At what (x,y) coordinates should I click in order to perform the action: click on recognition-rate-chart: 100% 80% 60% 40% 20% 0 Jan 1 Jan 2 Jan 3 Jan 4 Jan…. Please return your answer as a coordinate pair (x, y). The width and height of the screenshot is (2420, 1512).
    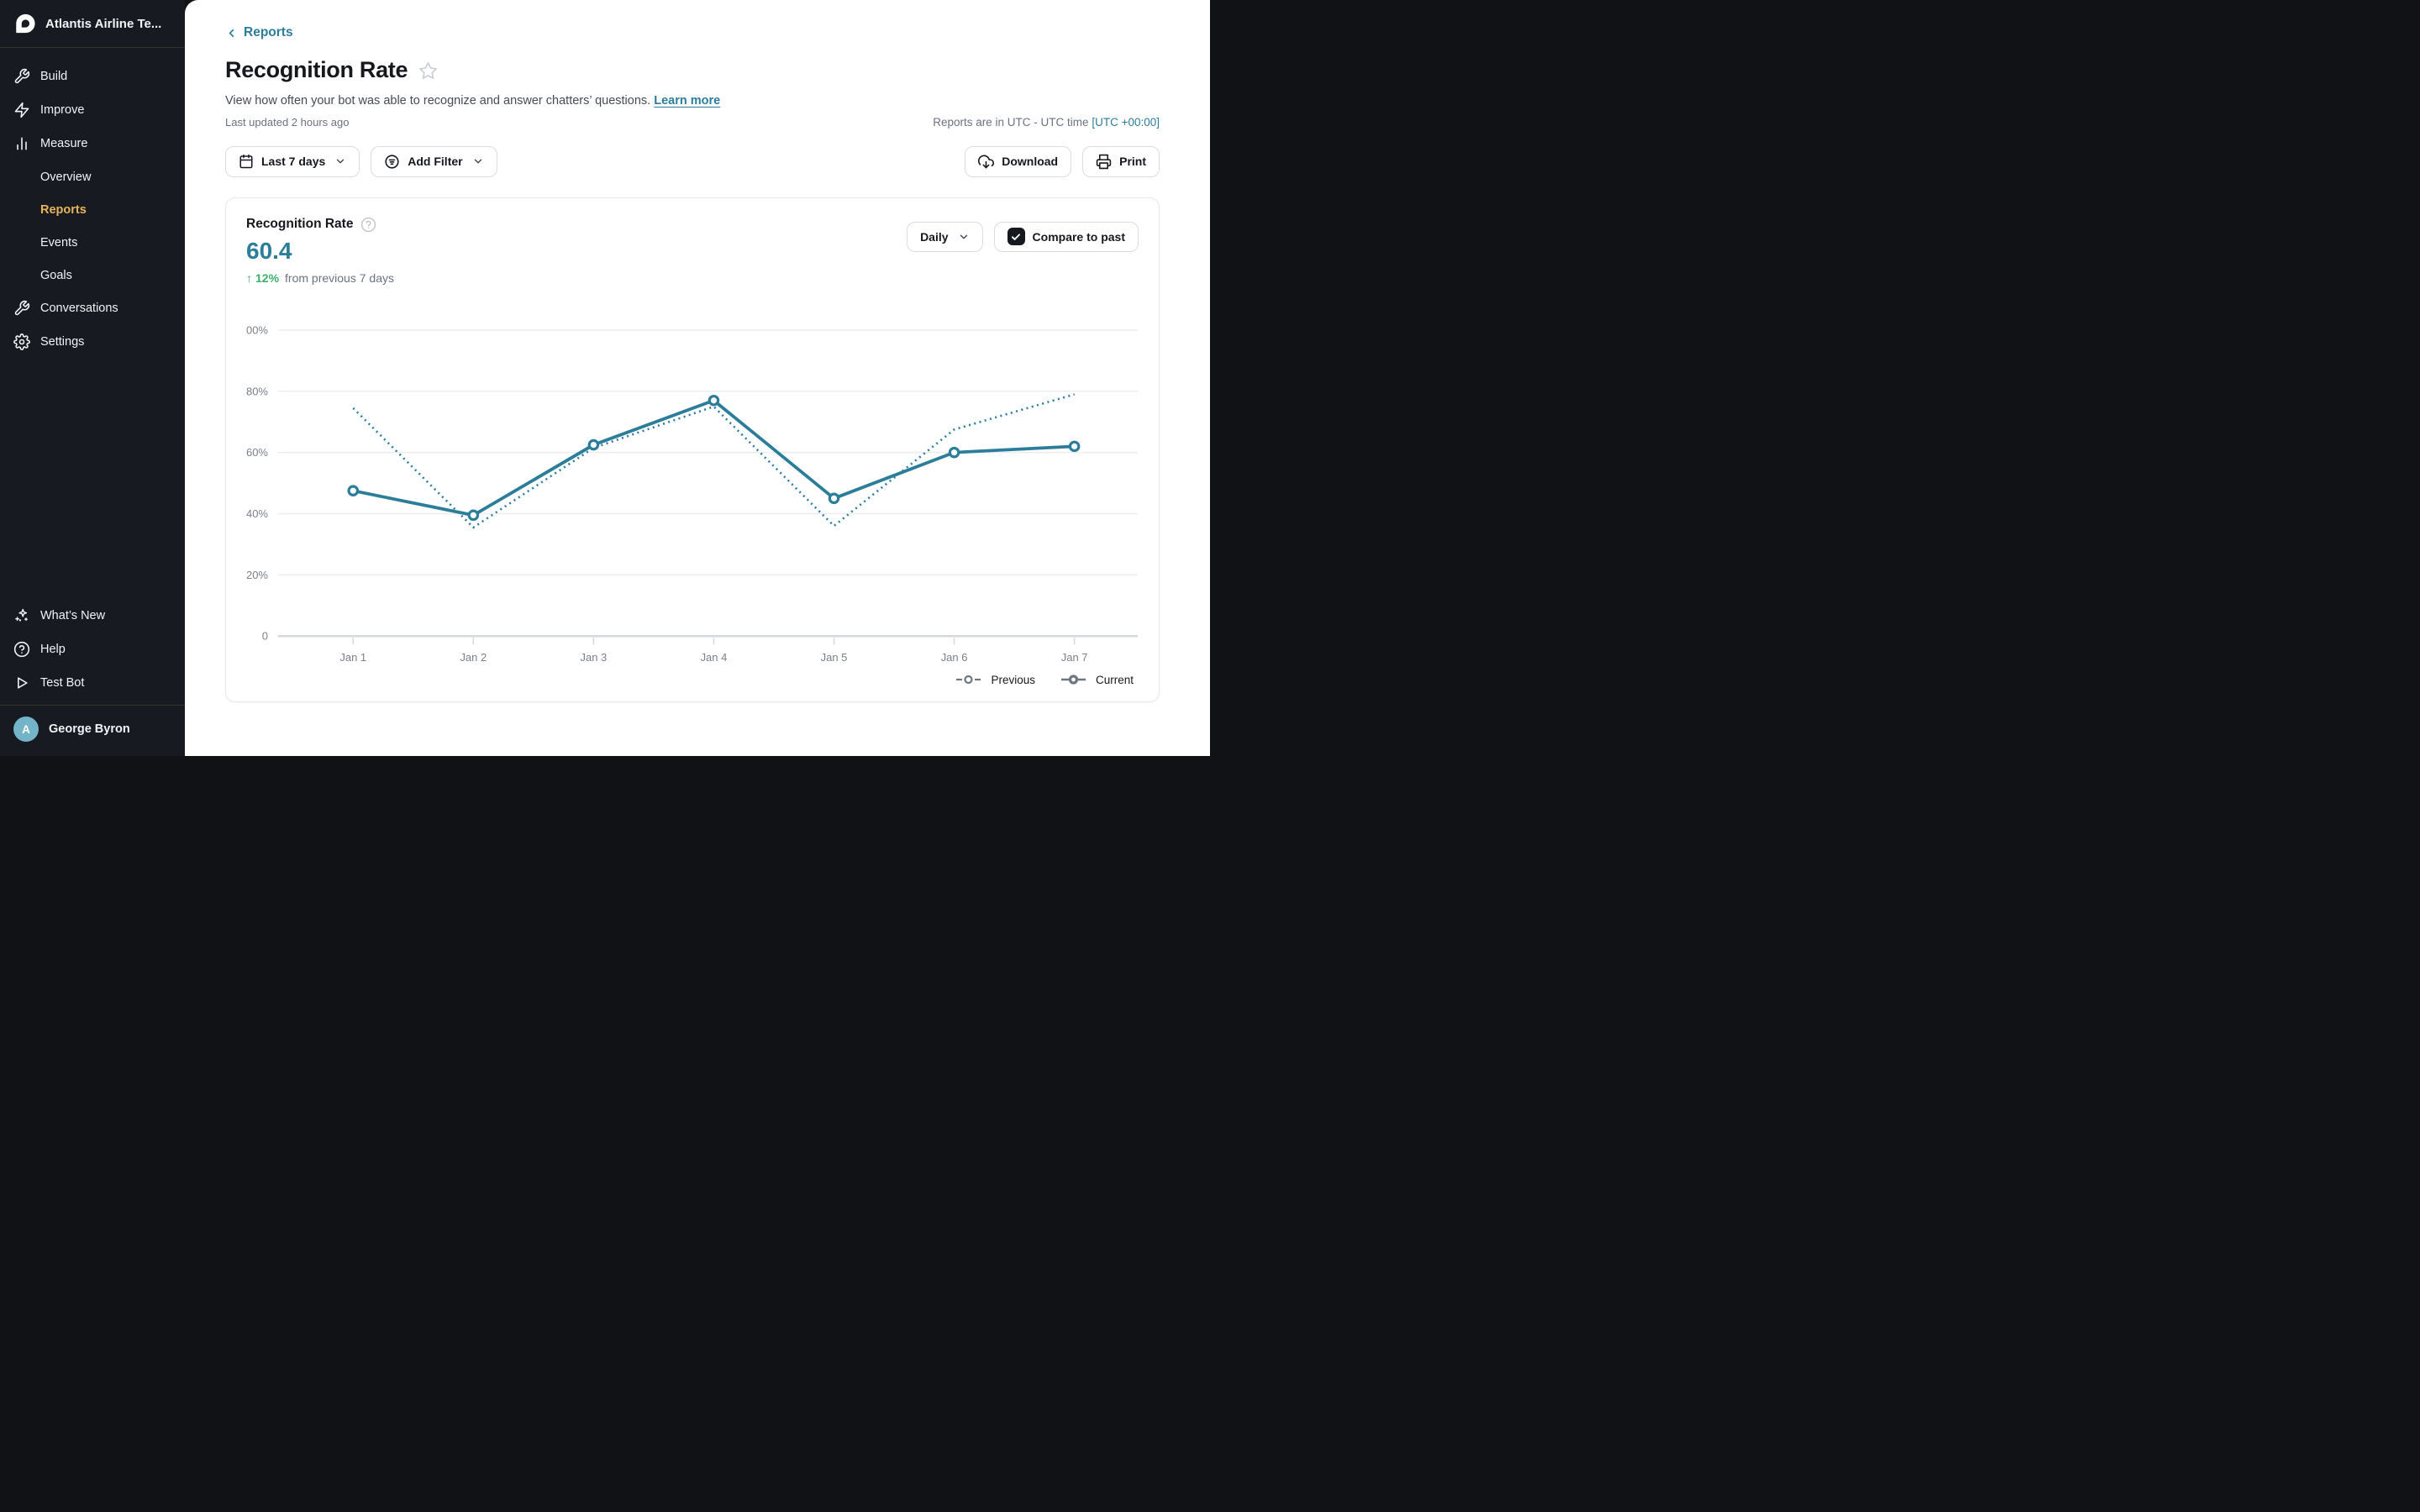
    Looking at the image, I should click on (692, 487).